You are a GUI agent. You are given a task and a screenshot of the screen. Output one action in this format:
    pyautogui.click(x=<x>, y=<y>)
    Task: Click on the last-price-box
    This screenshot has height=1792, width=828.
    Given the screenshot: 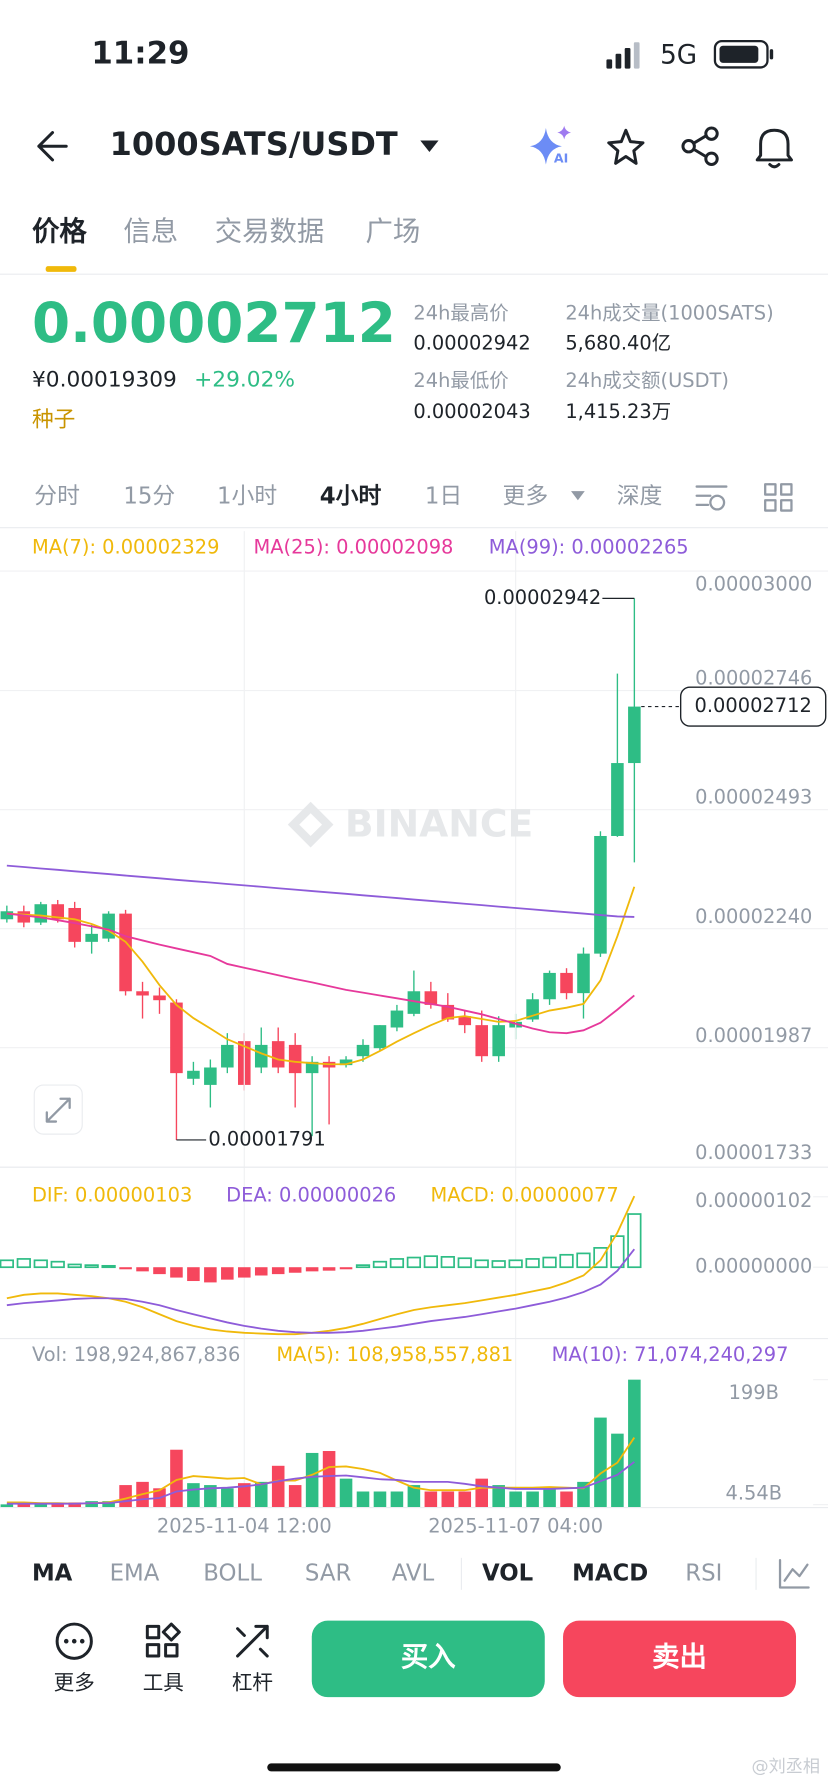 What is the action you would take?
    pyautogui.click(x=753, y=706)
    